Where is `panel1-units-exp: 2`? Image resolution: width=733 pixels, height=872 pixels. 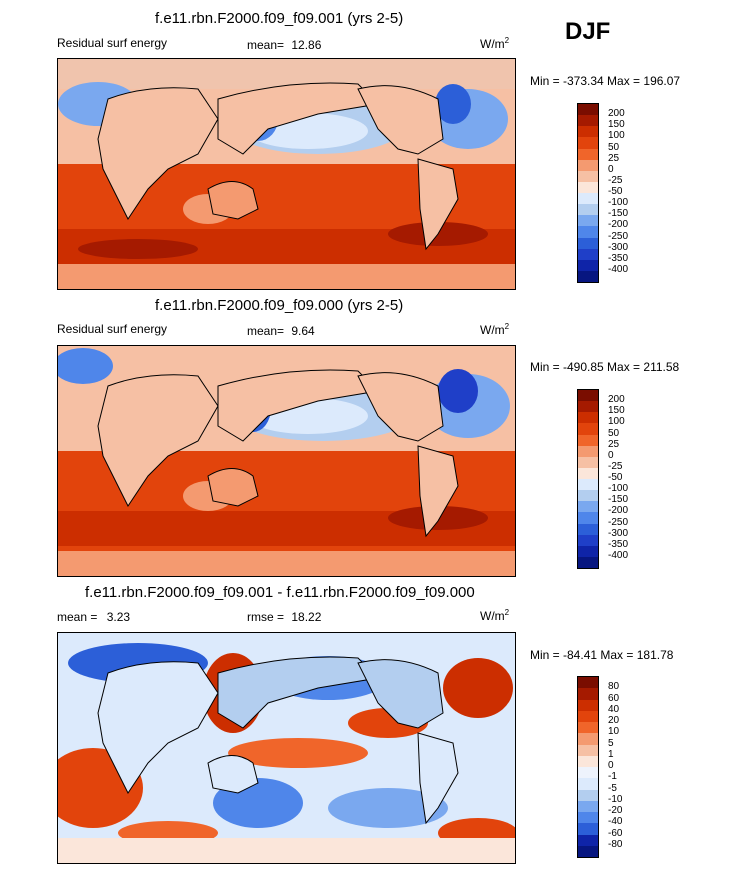
panel1-units-exp: 2 is located at coordinates (507, 40).